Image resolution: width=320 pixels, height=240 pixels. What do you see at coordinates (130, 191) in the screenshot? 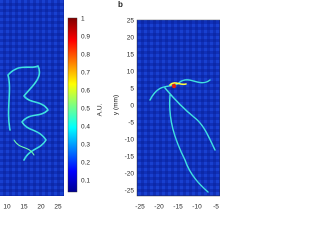
I see `y-tick-label: -25` at bounding box center [130, 191].